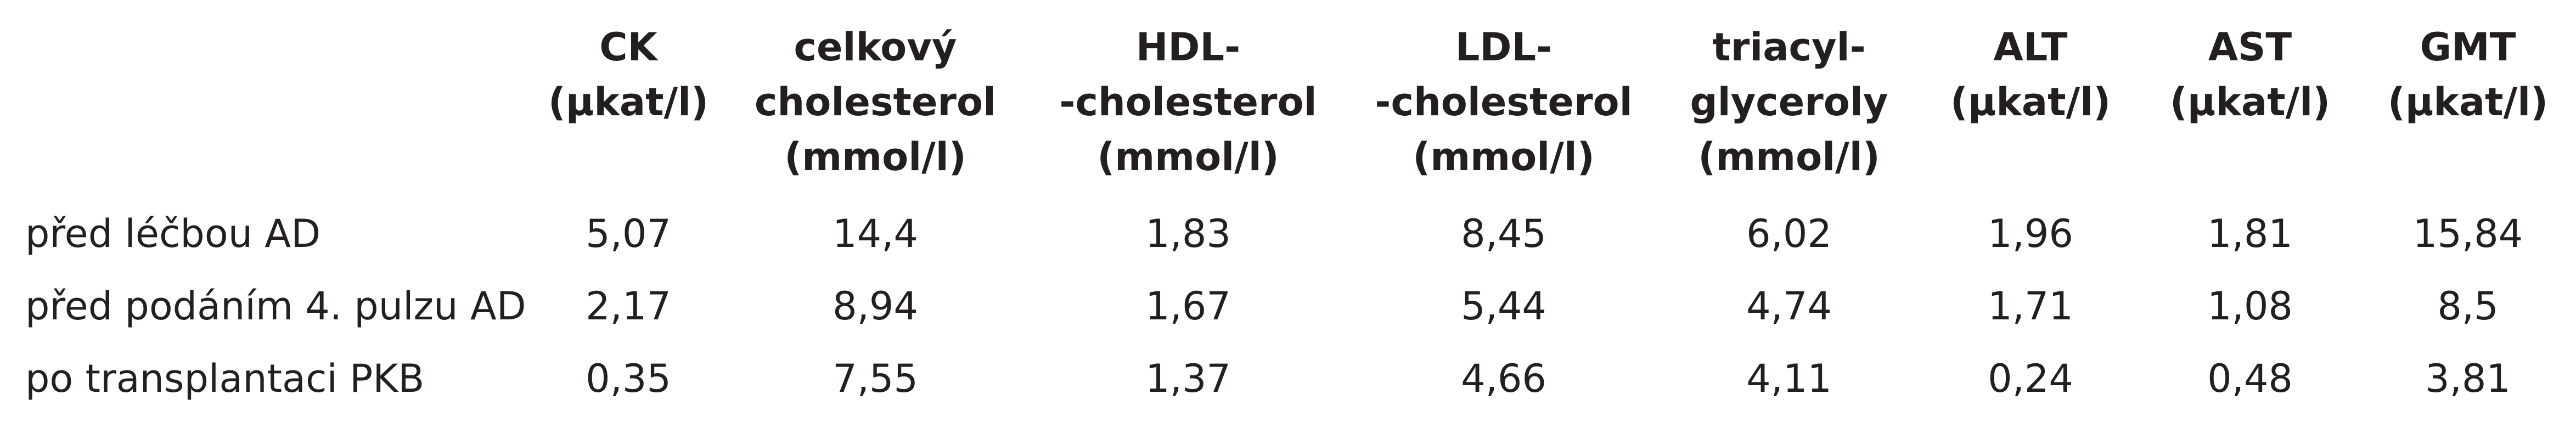 This screenshot has width=2576, height=439. Describe the element at coordinates (1789, 102) in the screenshot. I see `header-line: glyceroly` at that location.